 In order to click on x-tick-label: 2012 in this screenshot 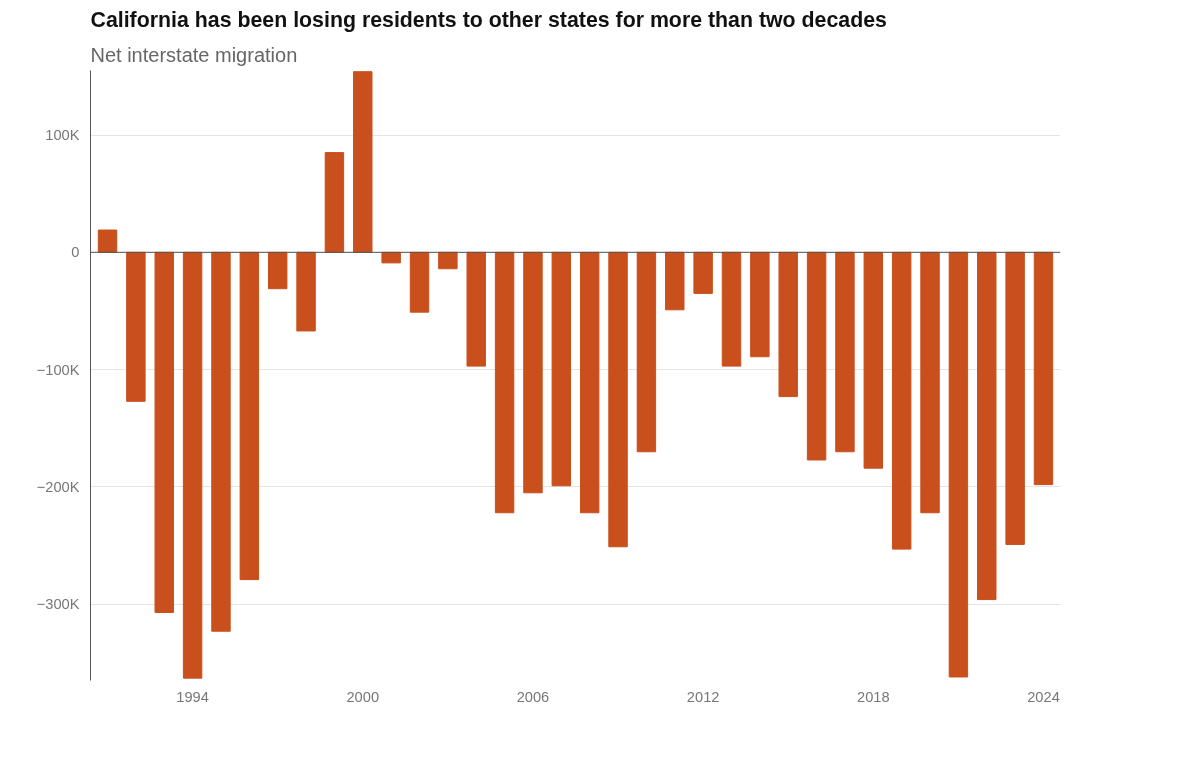, I will do `click(703, 696)`.